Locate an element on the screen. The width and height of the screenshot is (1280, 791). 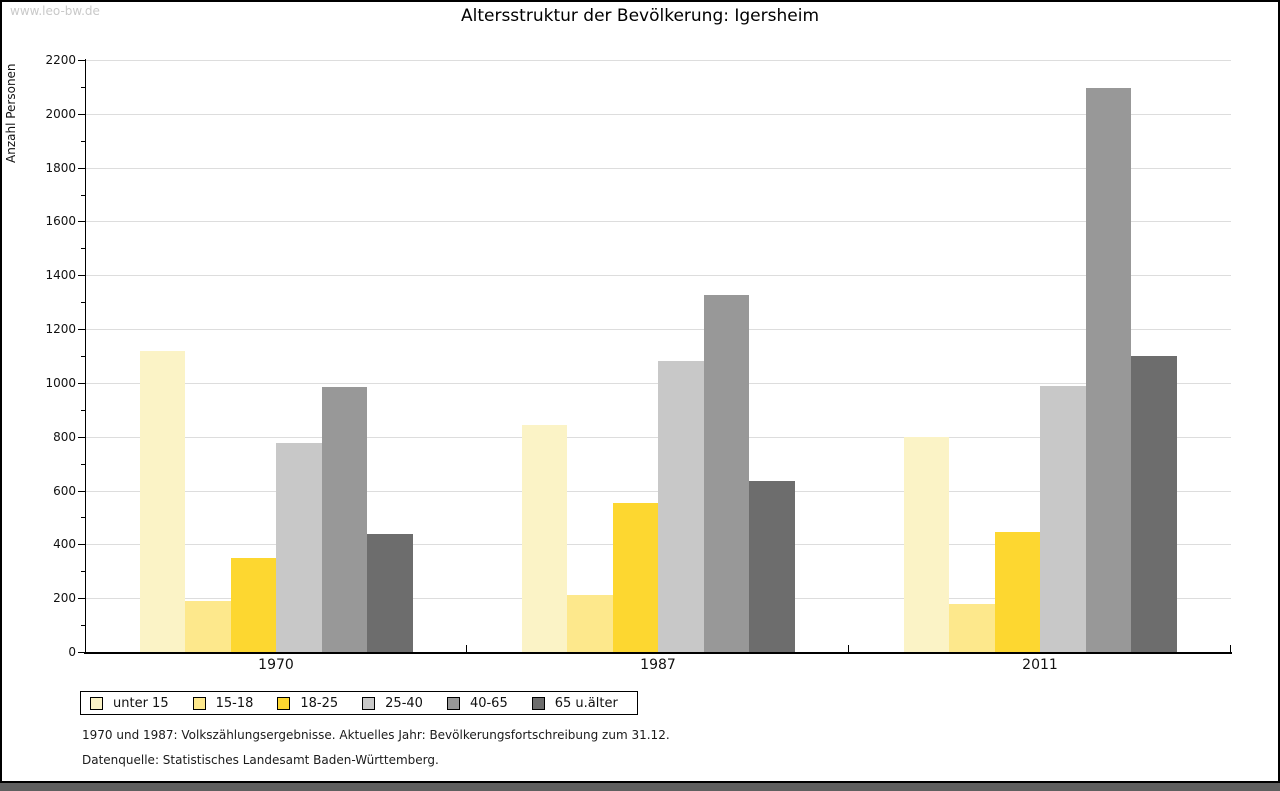
legend-item-40-65: 40-65 is located at coordinates (477, 703).